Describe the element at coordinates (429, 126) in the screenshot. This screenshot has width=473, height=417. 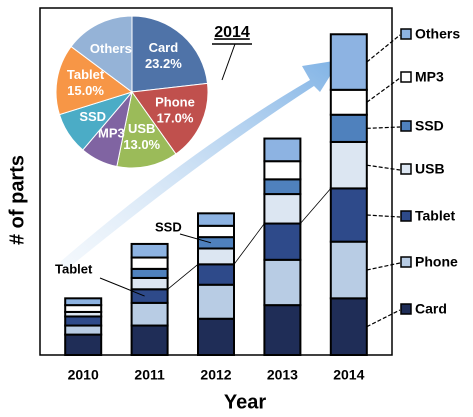
I see `legend-label: SSD` at that location.